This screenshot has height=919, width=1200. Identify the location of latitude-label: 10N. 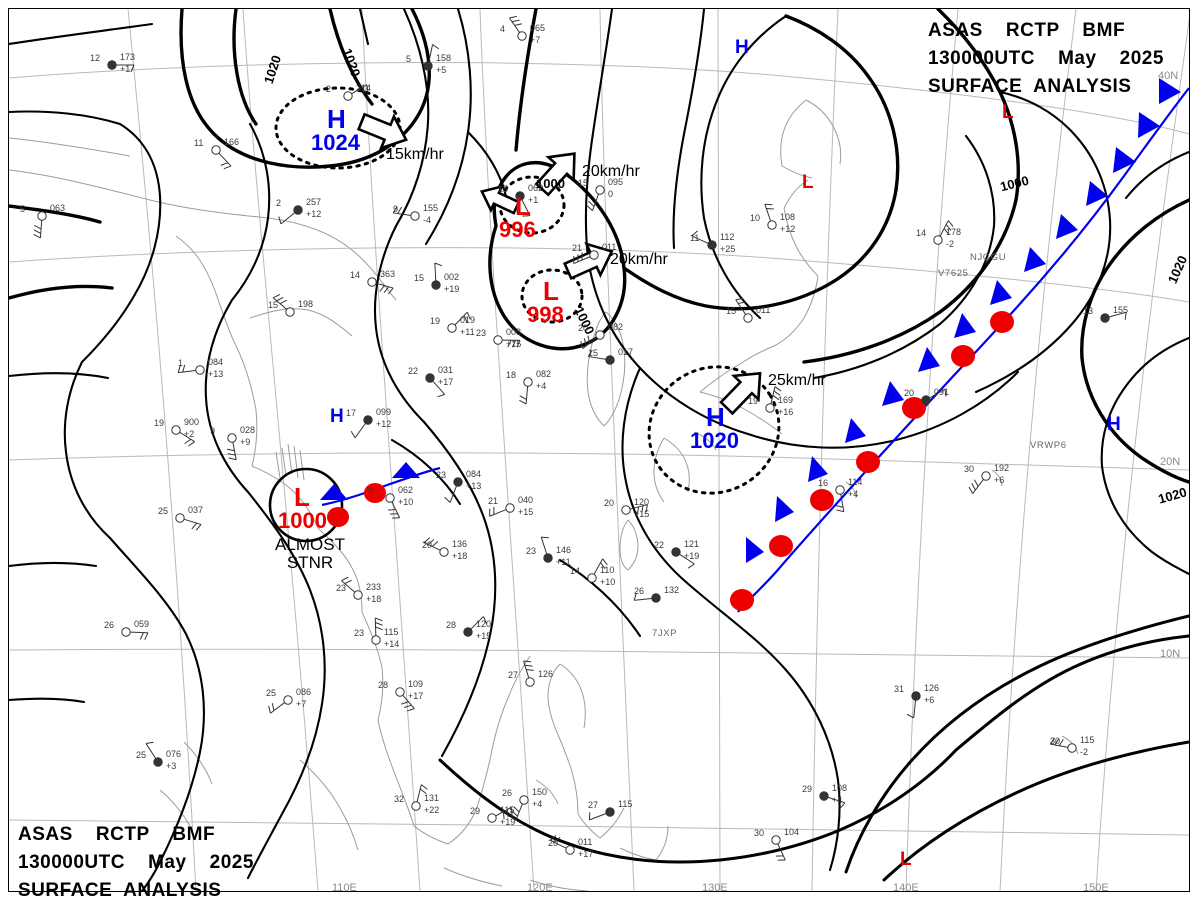
(1170, 654).